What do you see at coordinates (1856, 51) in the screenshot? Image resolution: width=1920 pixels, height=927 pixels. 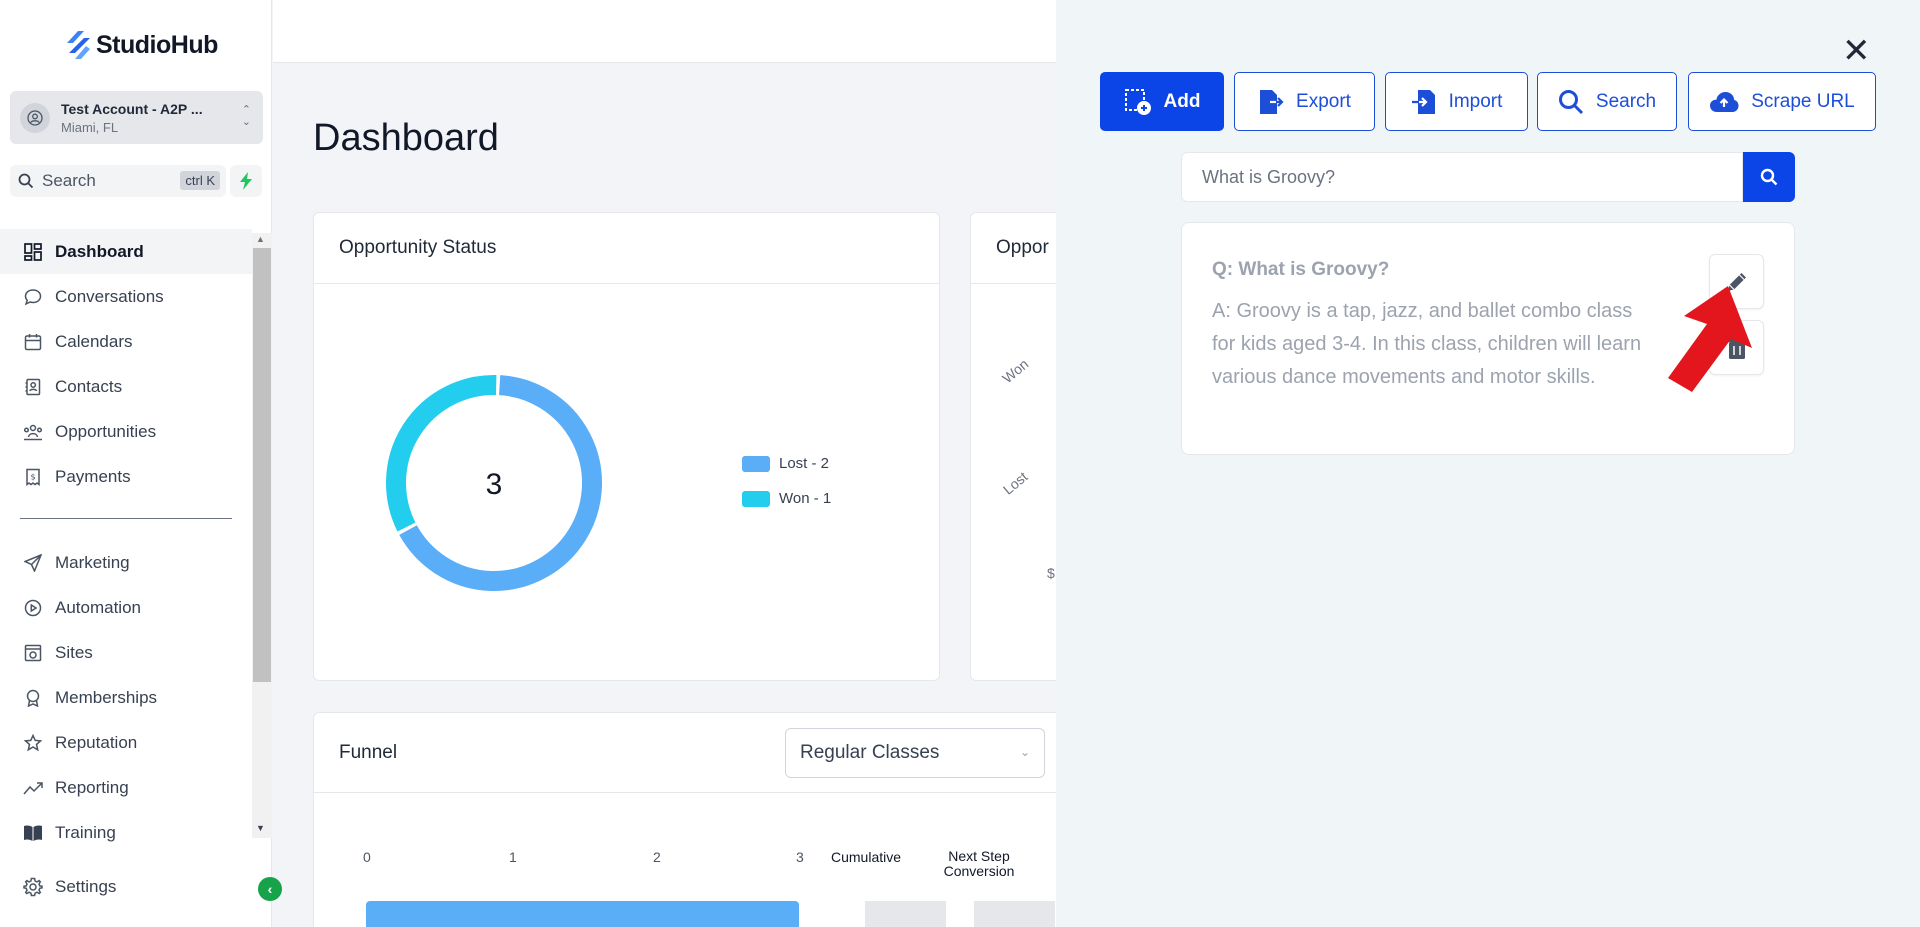 I see `close-icon: ✕` at bounding box center [1856, 51].